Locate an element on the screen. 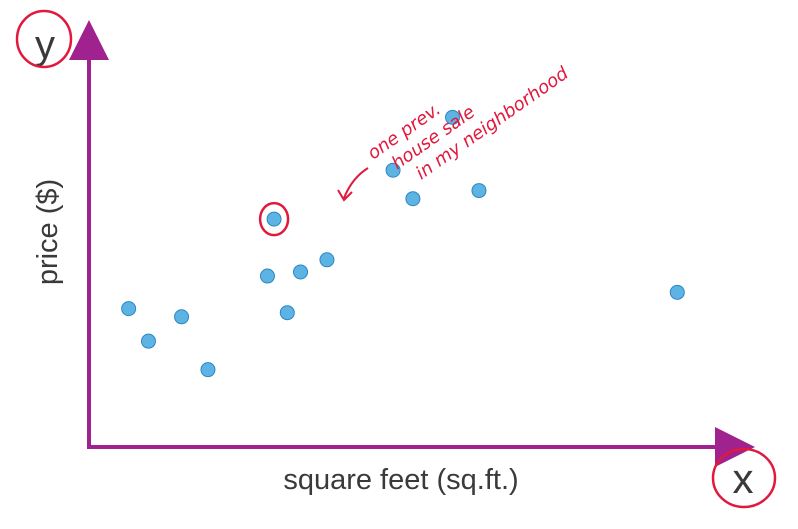  x-axis-symbol: x is located at coordinates (743, 478).